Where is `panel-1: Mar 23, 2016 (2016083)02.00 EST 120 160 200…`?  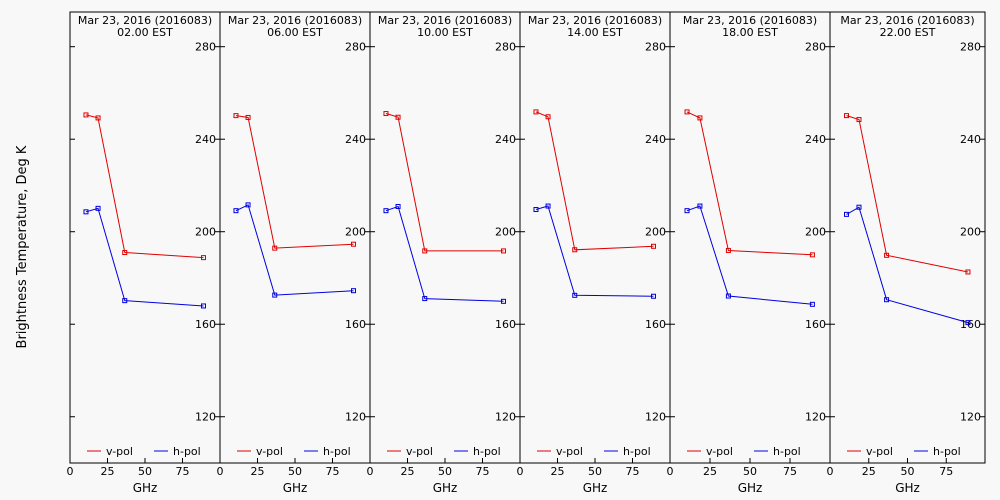 panel-1: Mar 23, 2016 (2016083)02.00 EST 120 160 200… is located at coordinates (144, 253).